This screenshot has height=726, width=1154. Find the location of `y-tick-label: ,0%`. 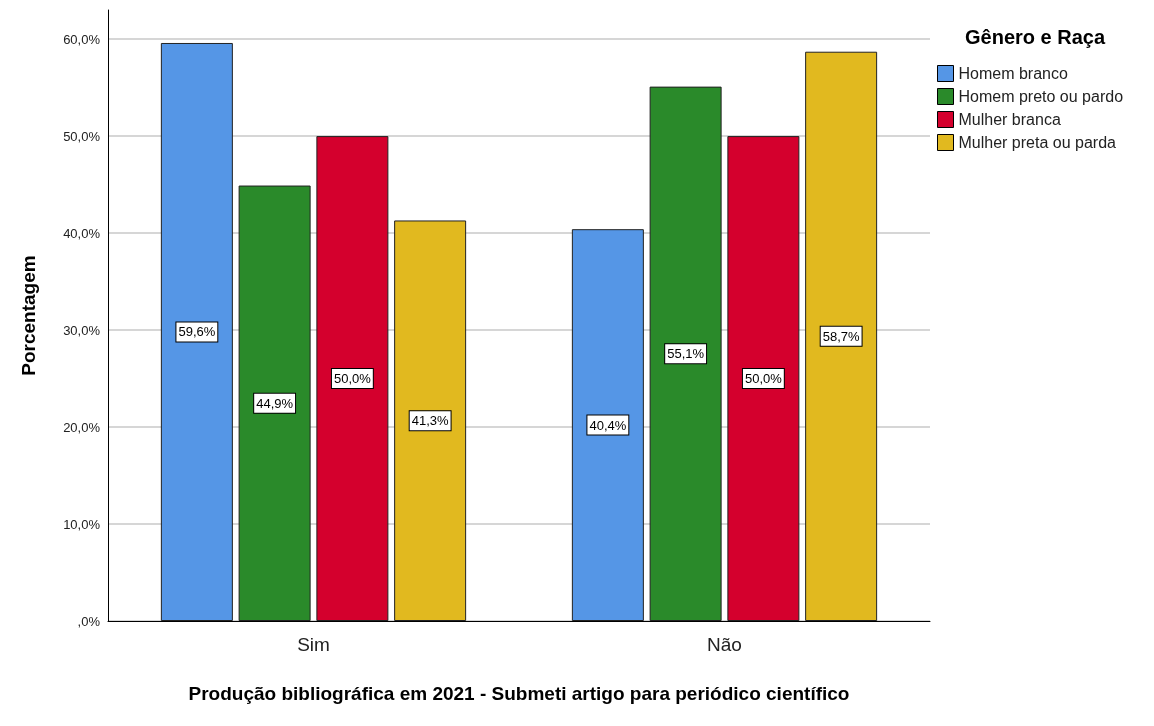

y-tick-label: ,0% is located at coordinates (89, 621).